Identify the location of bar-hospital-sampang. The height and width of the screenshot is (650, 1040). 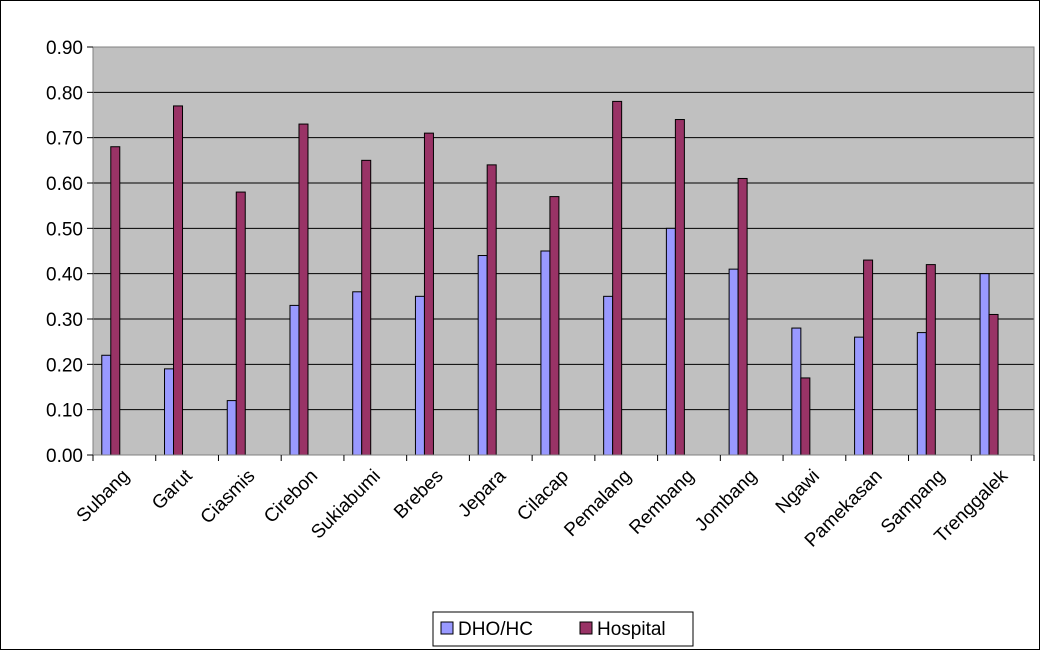
(930, 360).